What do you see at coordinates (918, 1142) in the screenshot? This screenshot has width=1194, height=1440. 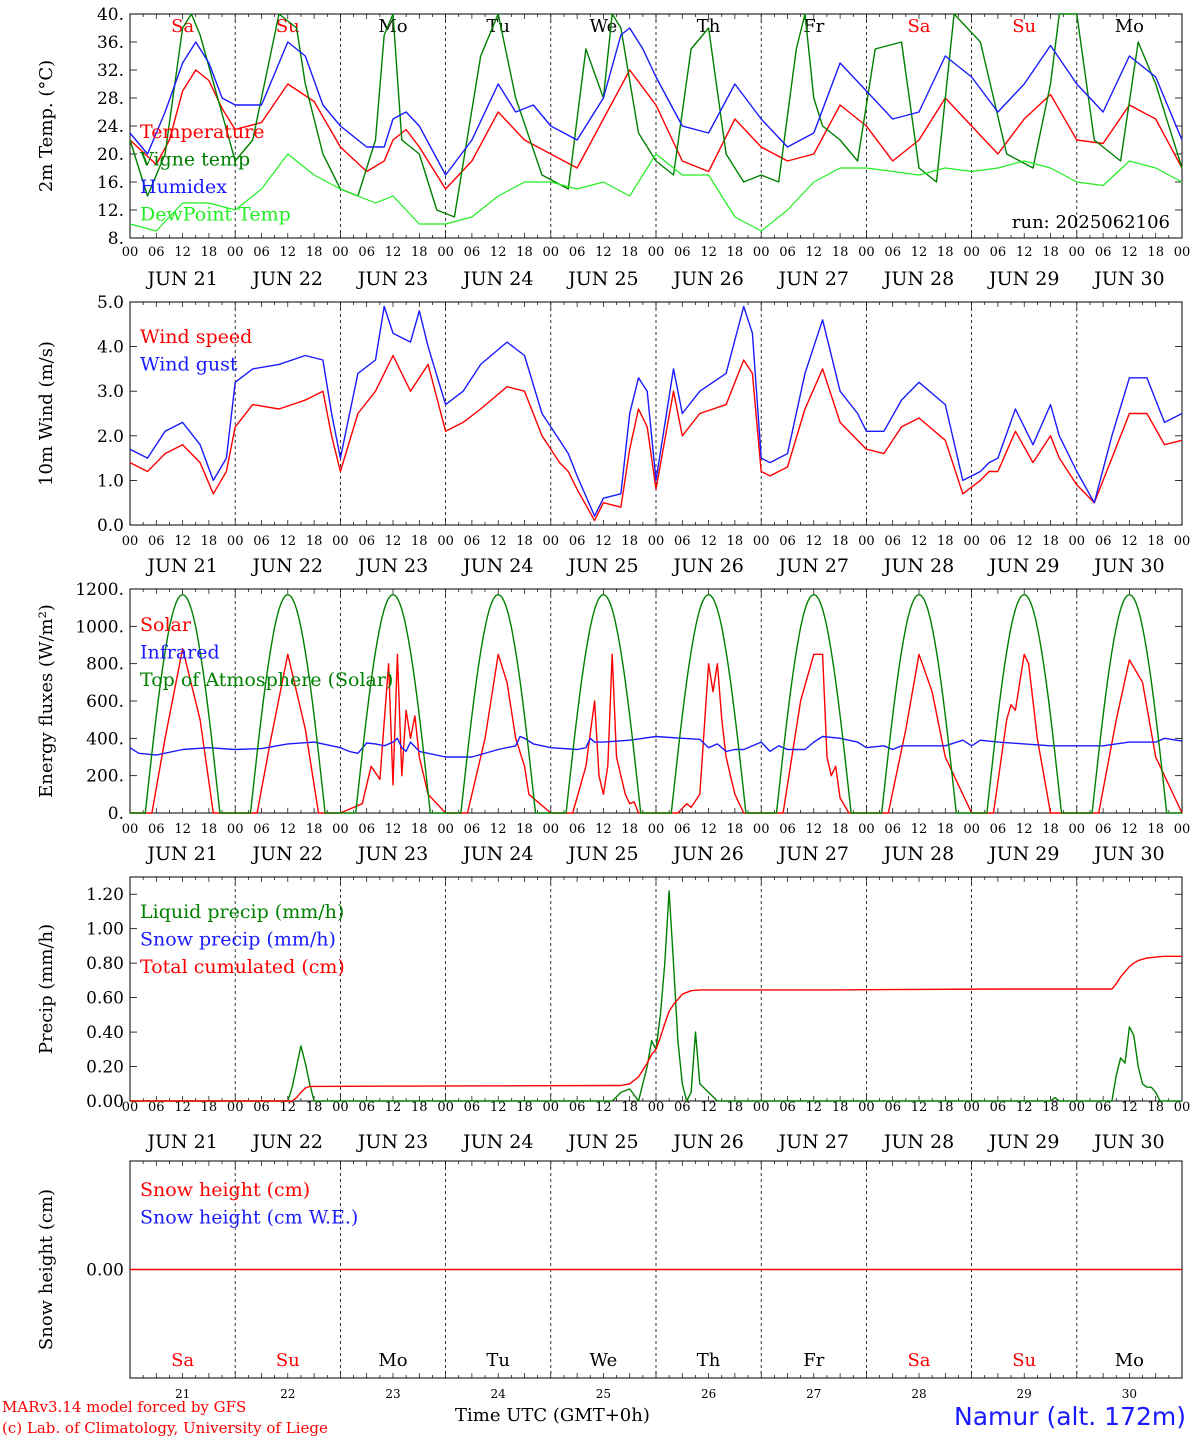 I see `precip-date-label: JUN 28` at bounding box center [918, 1142].